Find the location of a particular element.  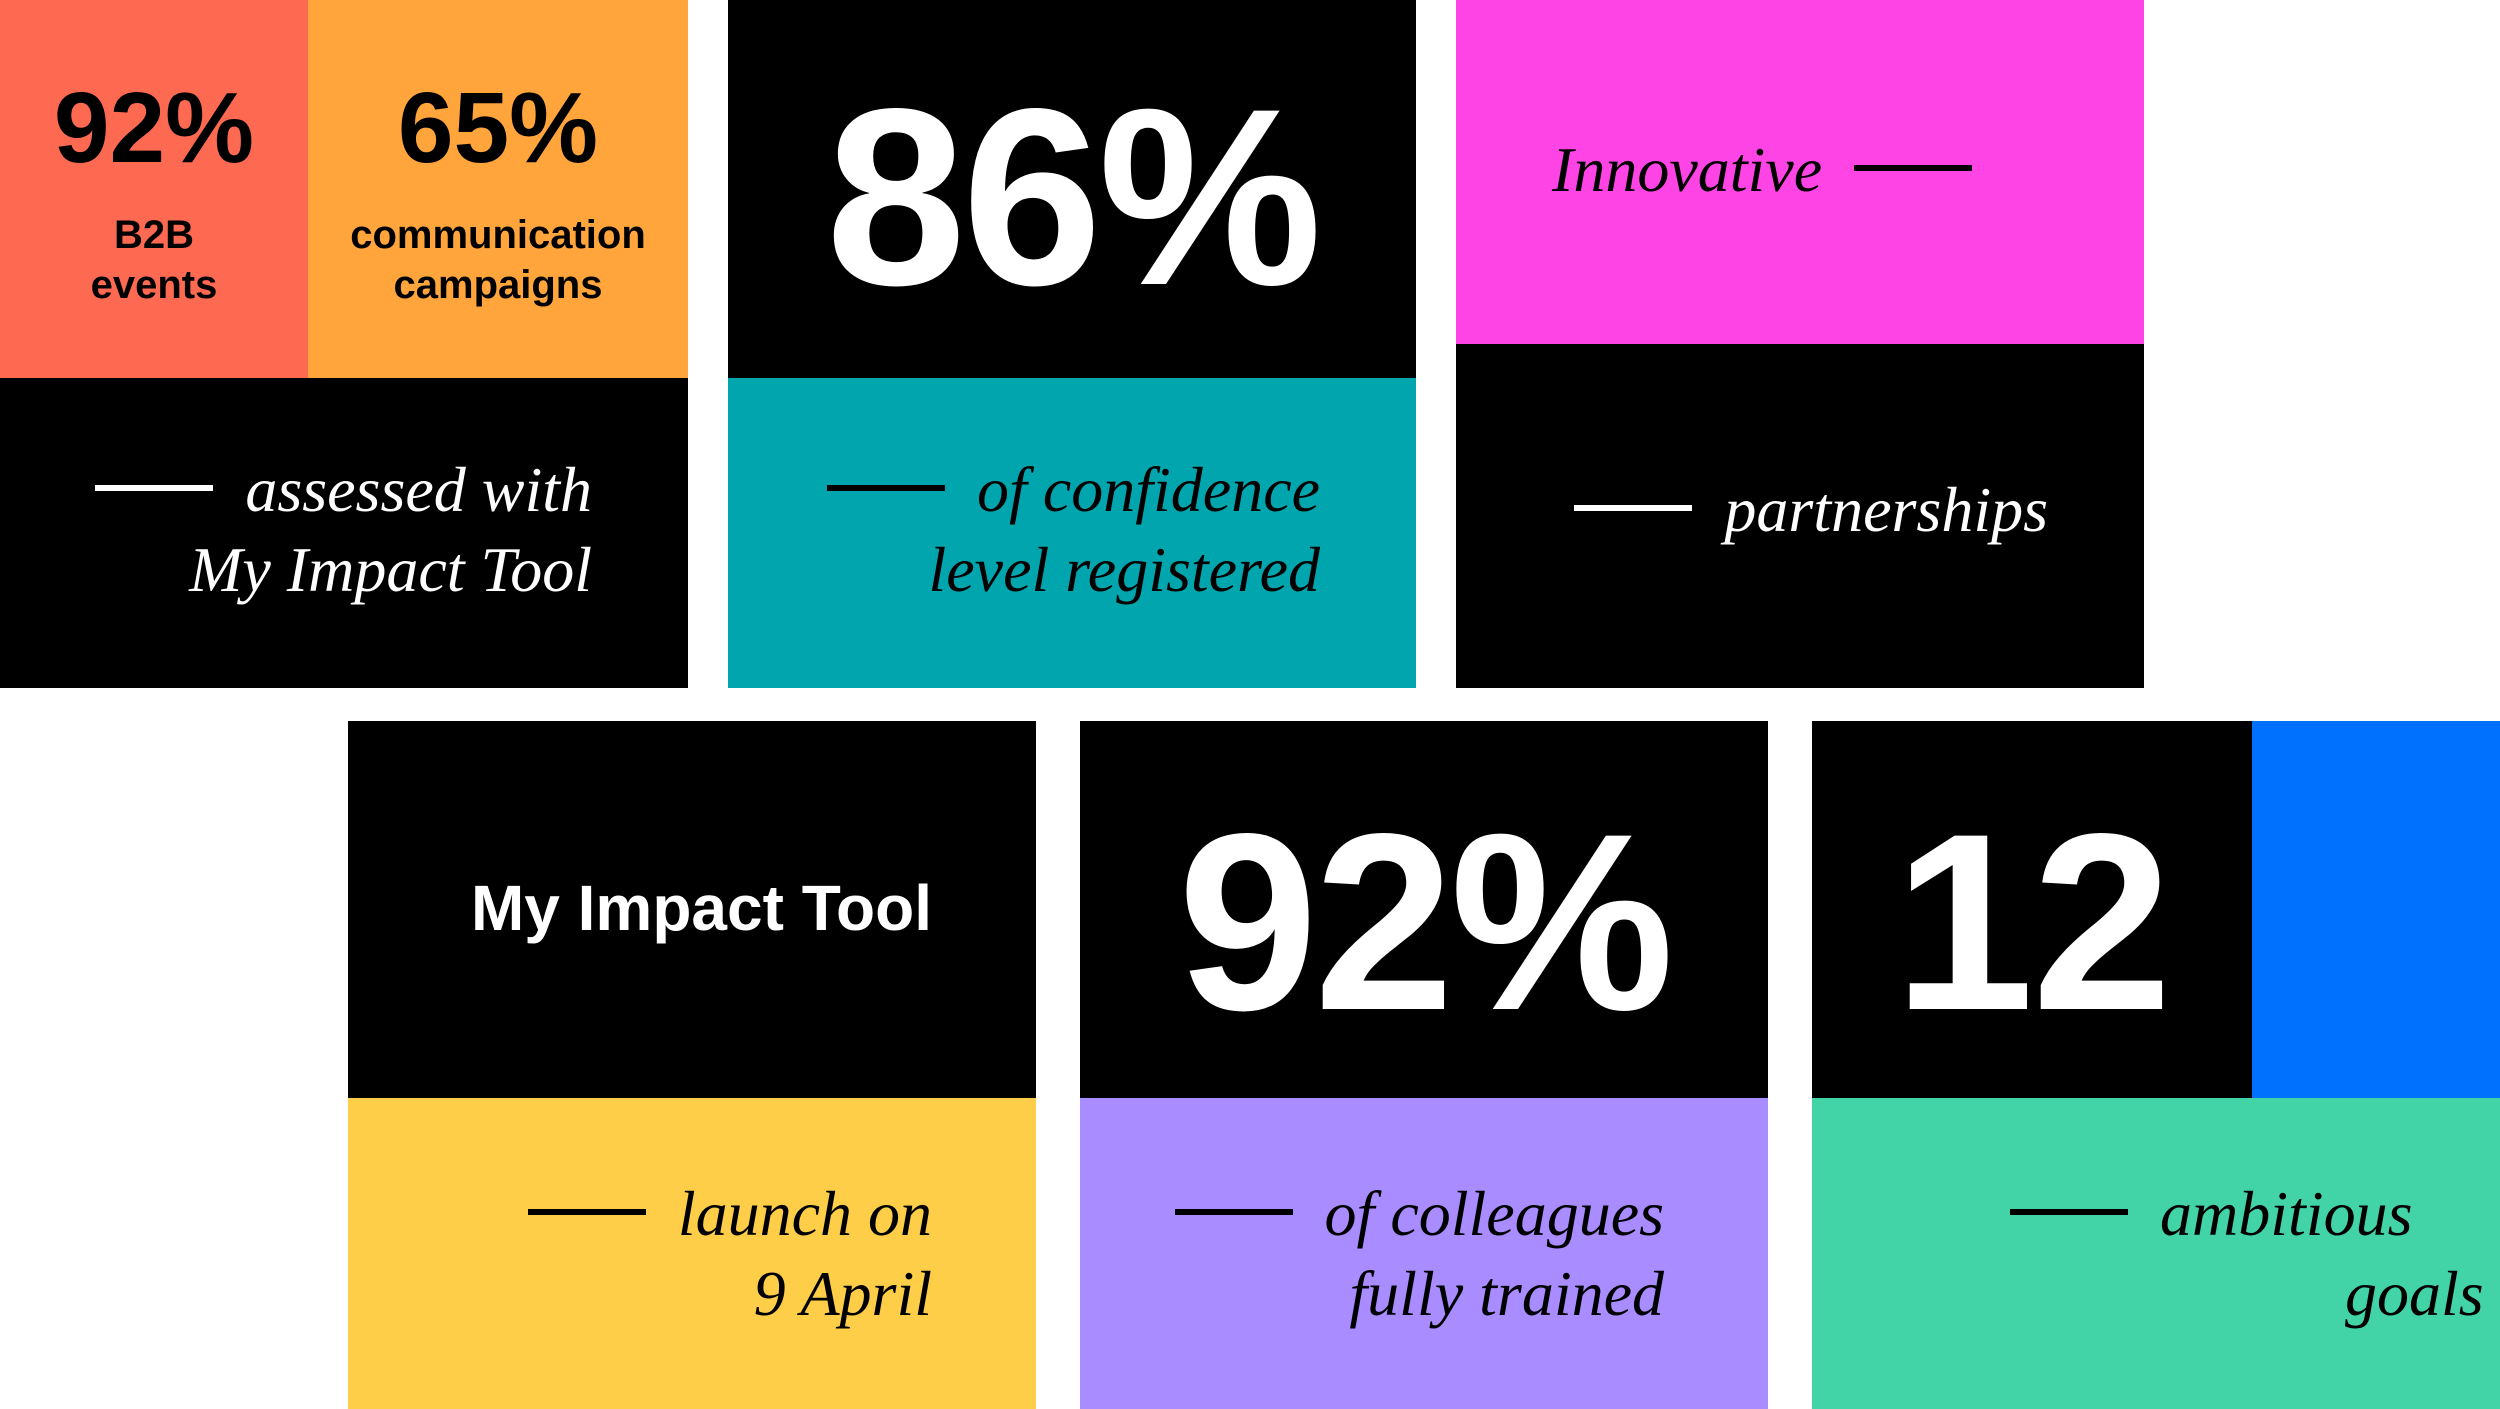

b2b-events-label-line2: events is located at coordinates (154, 285).